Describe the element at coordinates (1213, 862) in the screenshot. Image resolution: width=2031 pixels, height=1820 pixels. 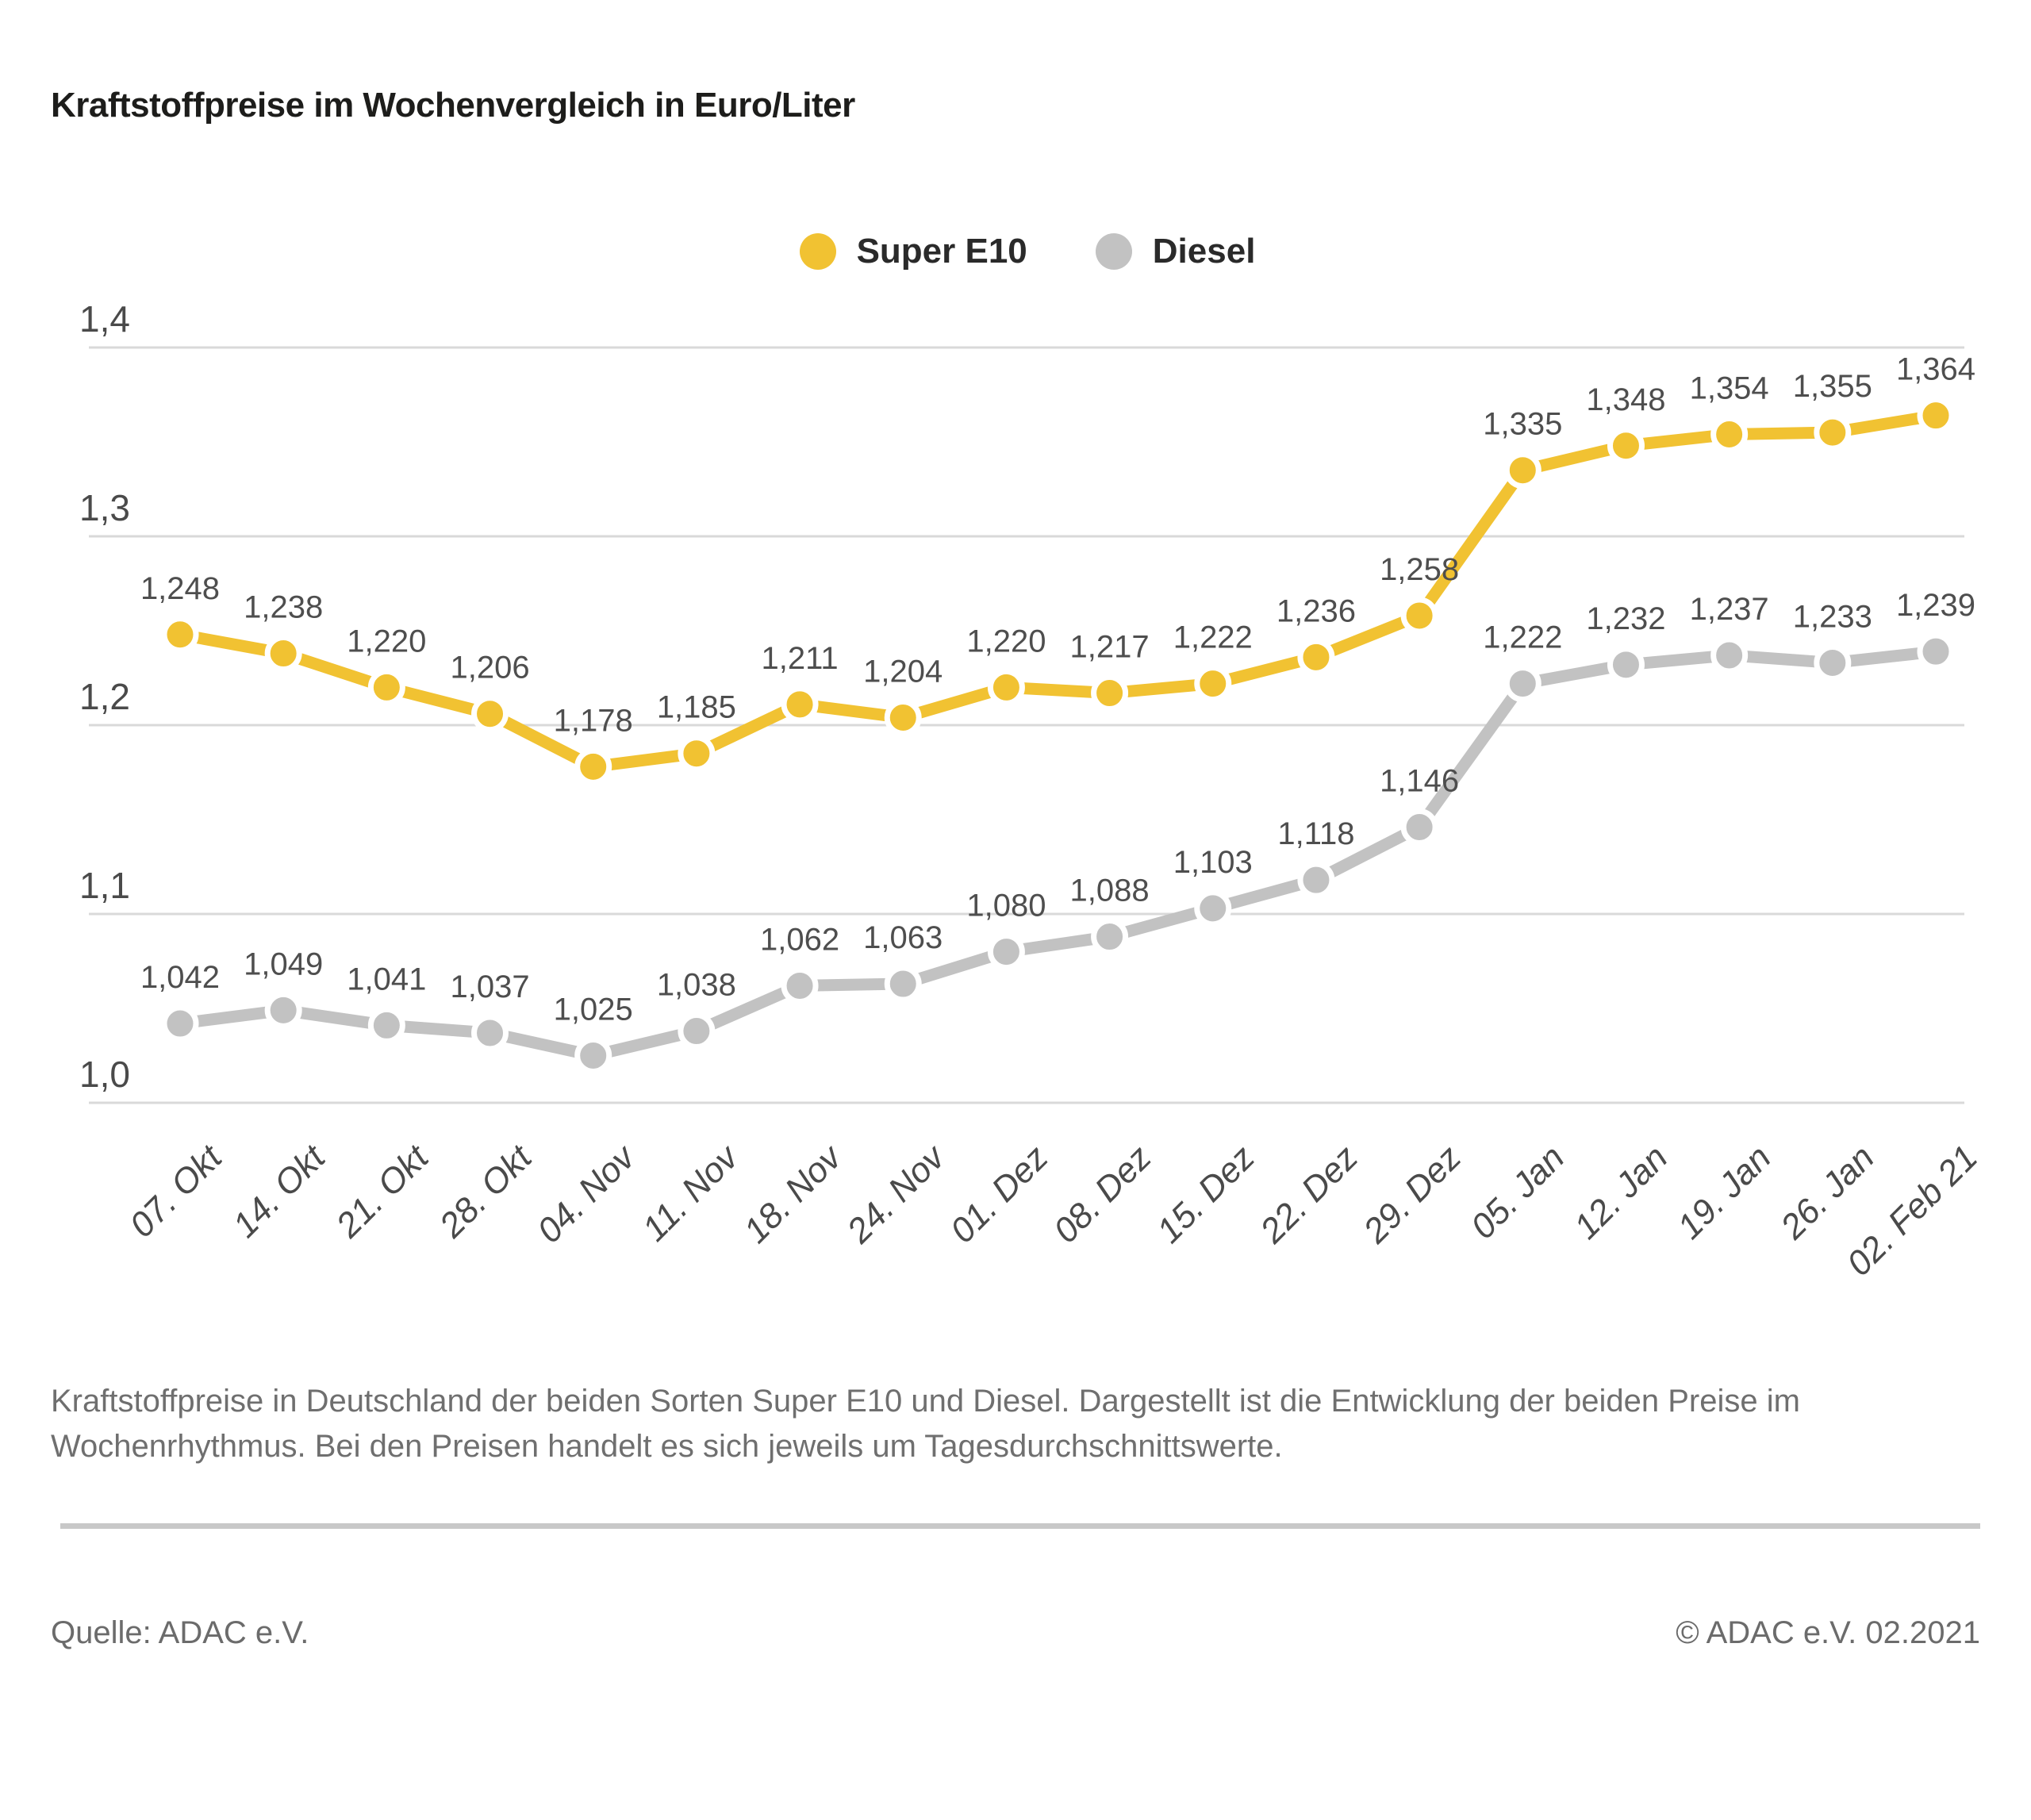
I see `data-point-label-diesel: 1,103` at that location.